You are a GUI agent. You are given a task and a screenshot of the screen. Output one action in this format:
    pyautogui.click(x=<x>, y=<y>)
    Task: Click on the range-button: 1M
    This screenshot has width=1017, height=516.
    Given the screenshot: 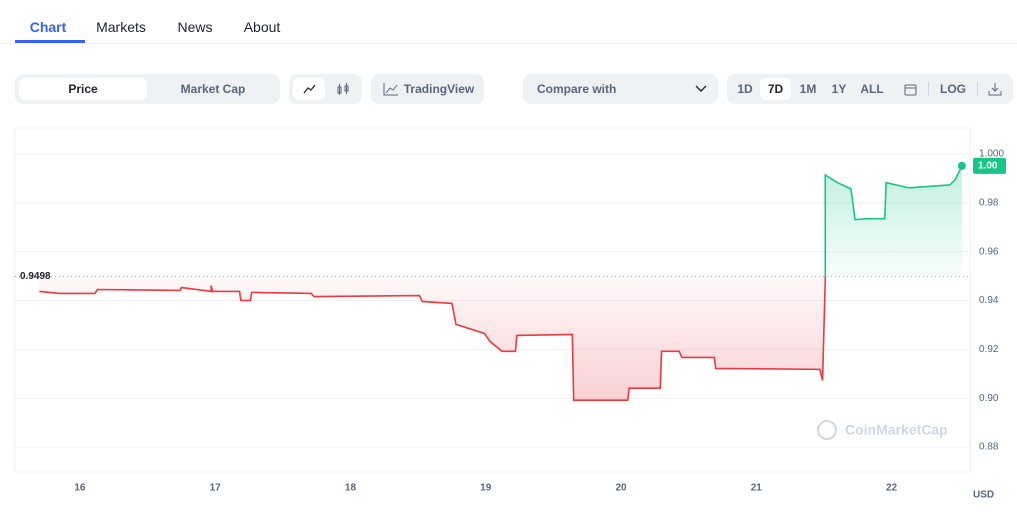 What is the action you would take?
    pyautogui.click(x=808, y=89)
    